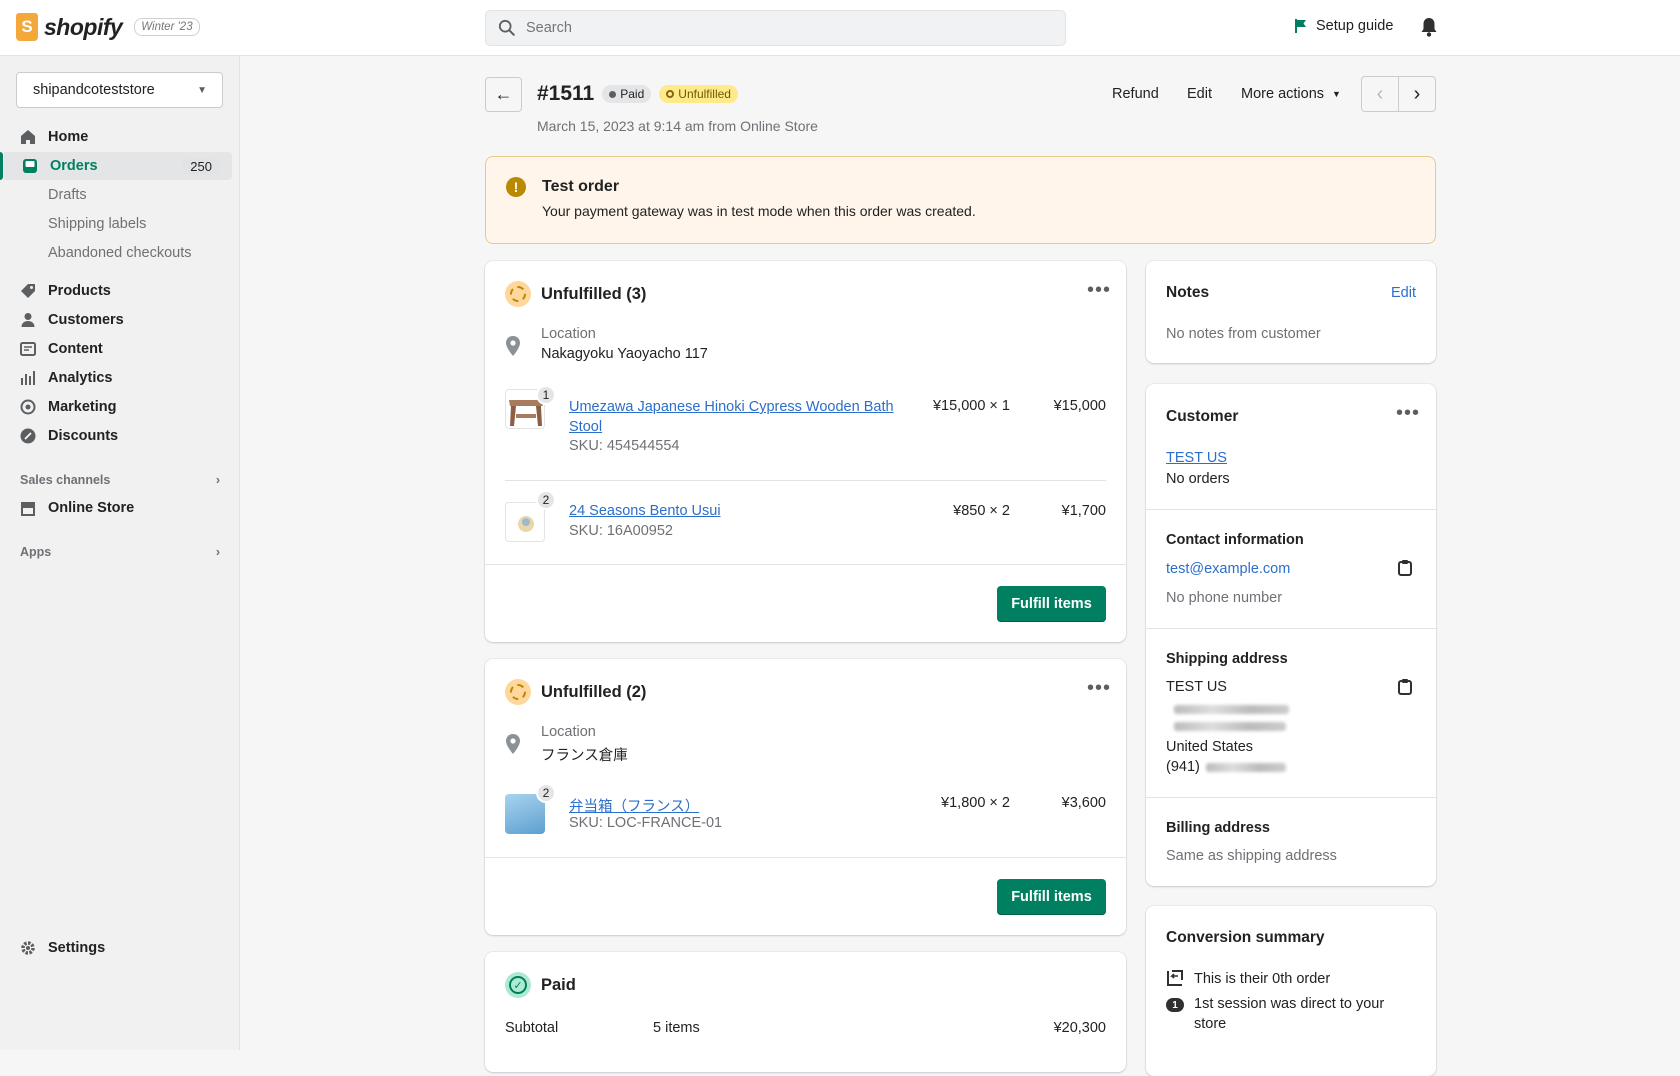 The height and width of the screenshot is (1076, 1680). What do you see at coordinates (1403, 293) in the screenshot?
I see `edit-notes-link: Edit` at bounding box center [1403, 293].